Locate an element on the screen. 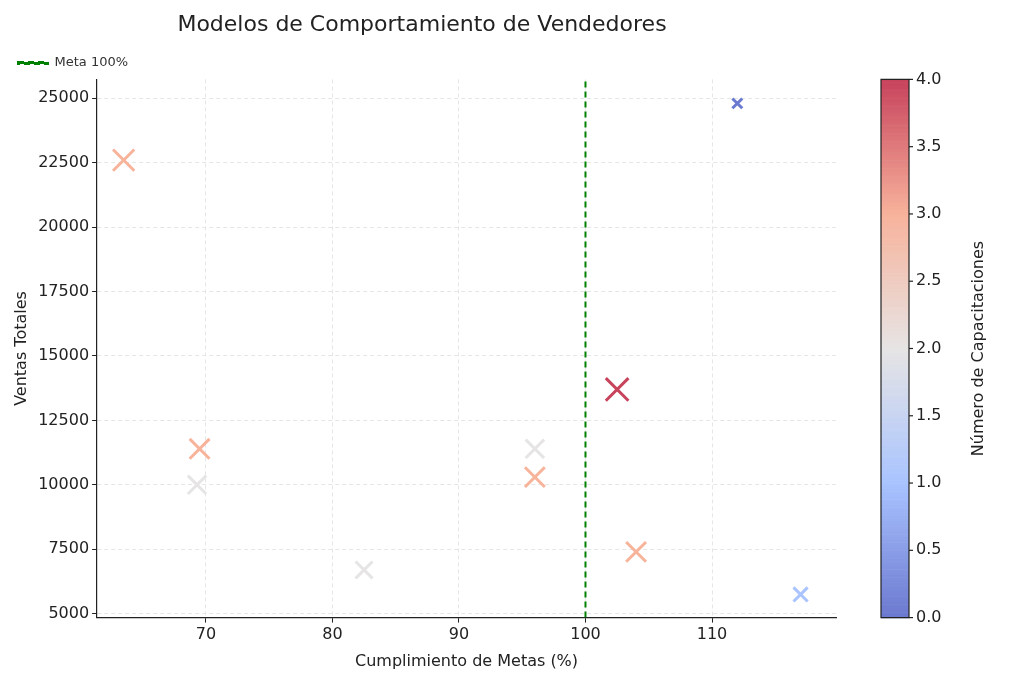  color-bar-label: 1.5 is located at coordinates (929, 414).